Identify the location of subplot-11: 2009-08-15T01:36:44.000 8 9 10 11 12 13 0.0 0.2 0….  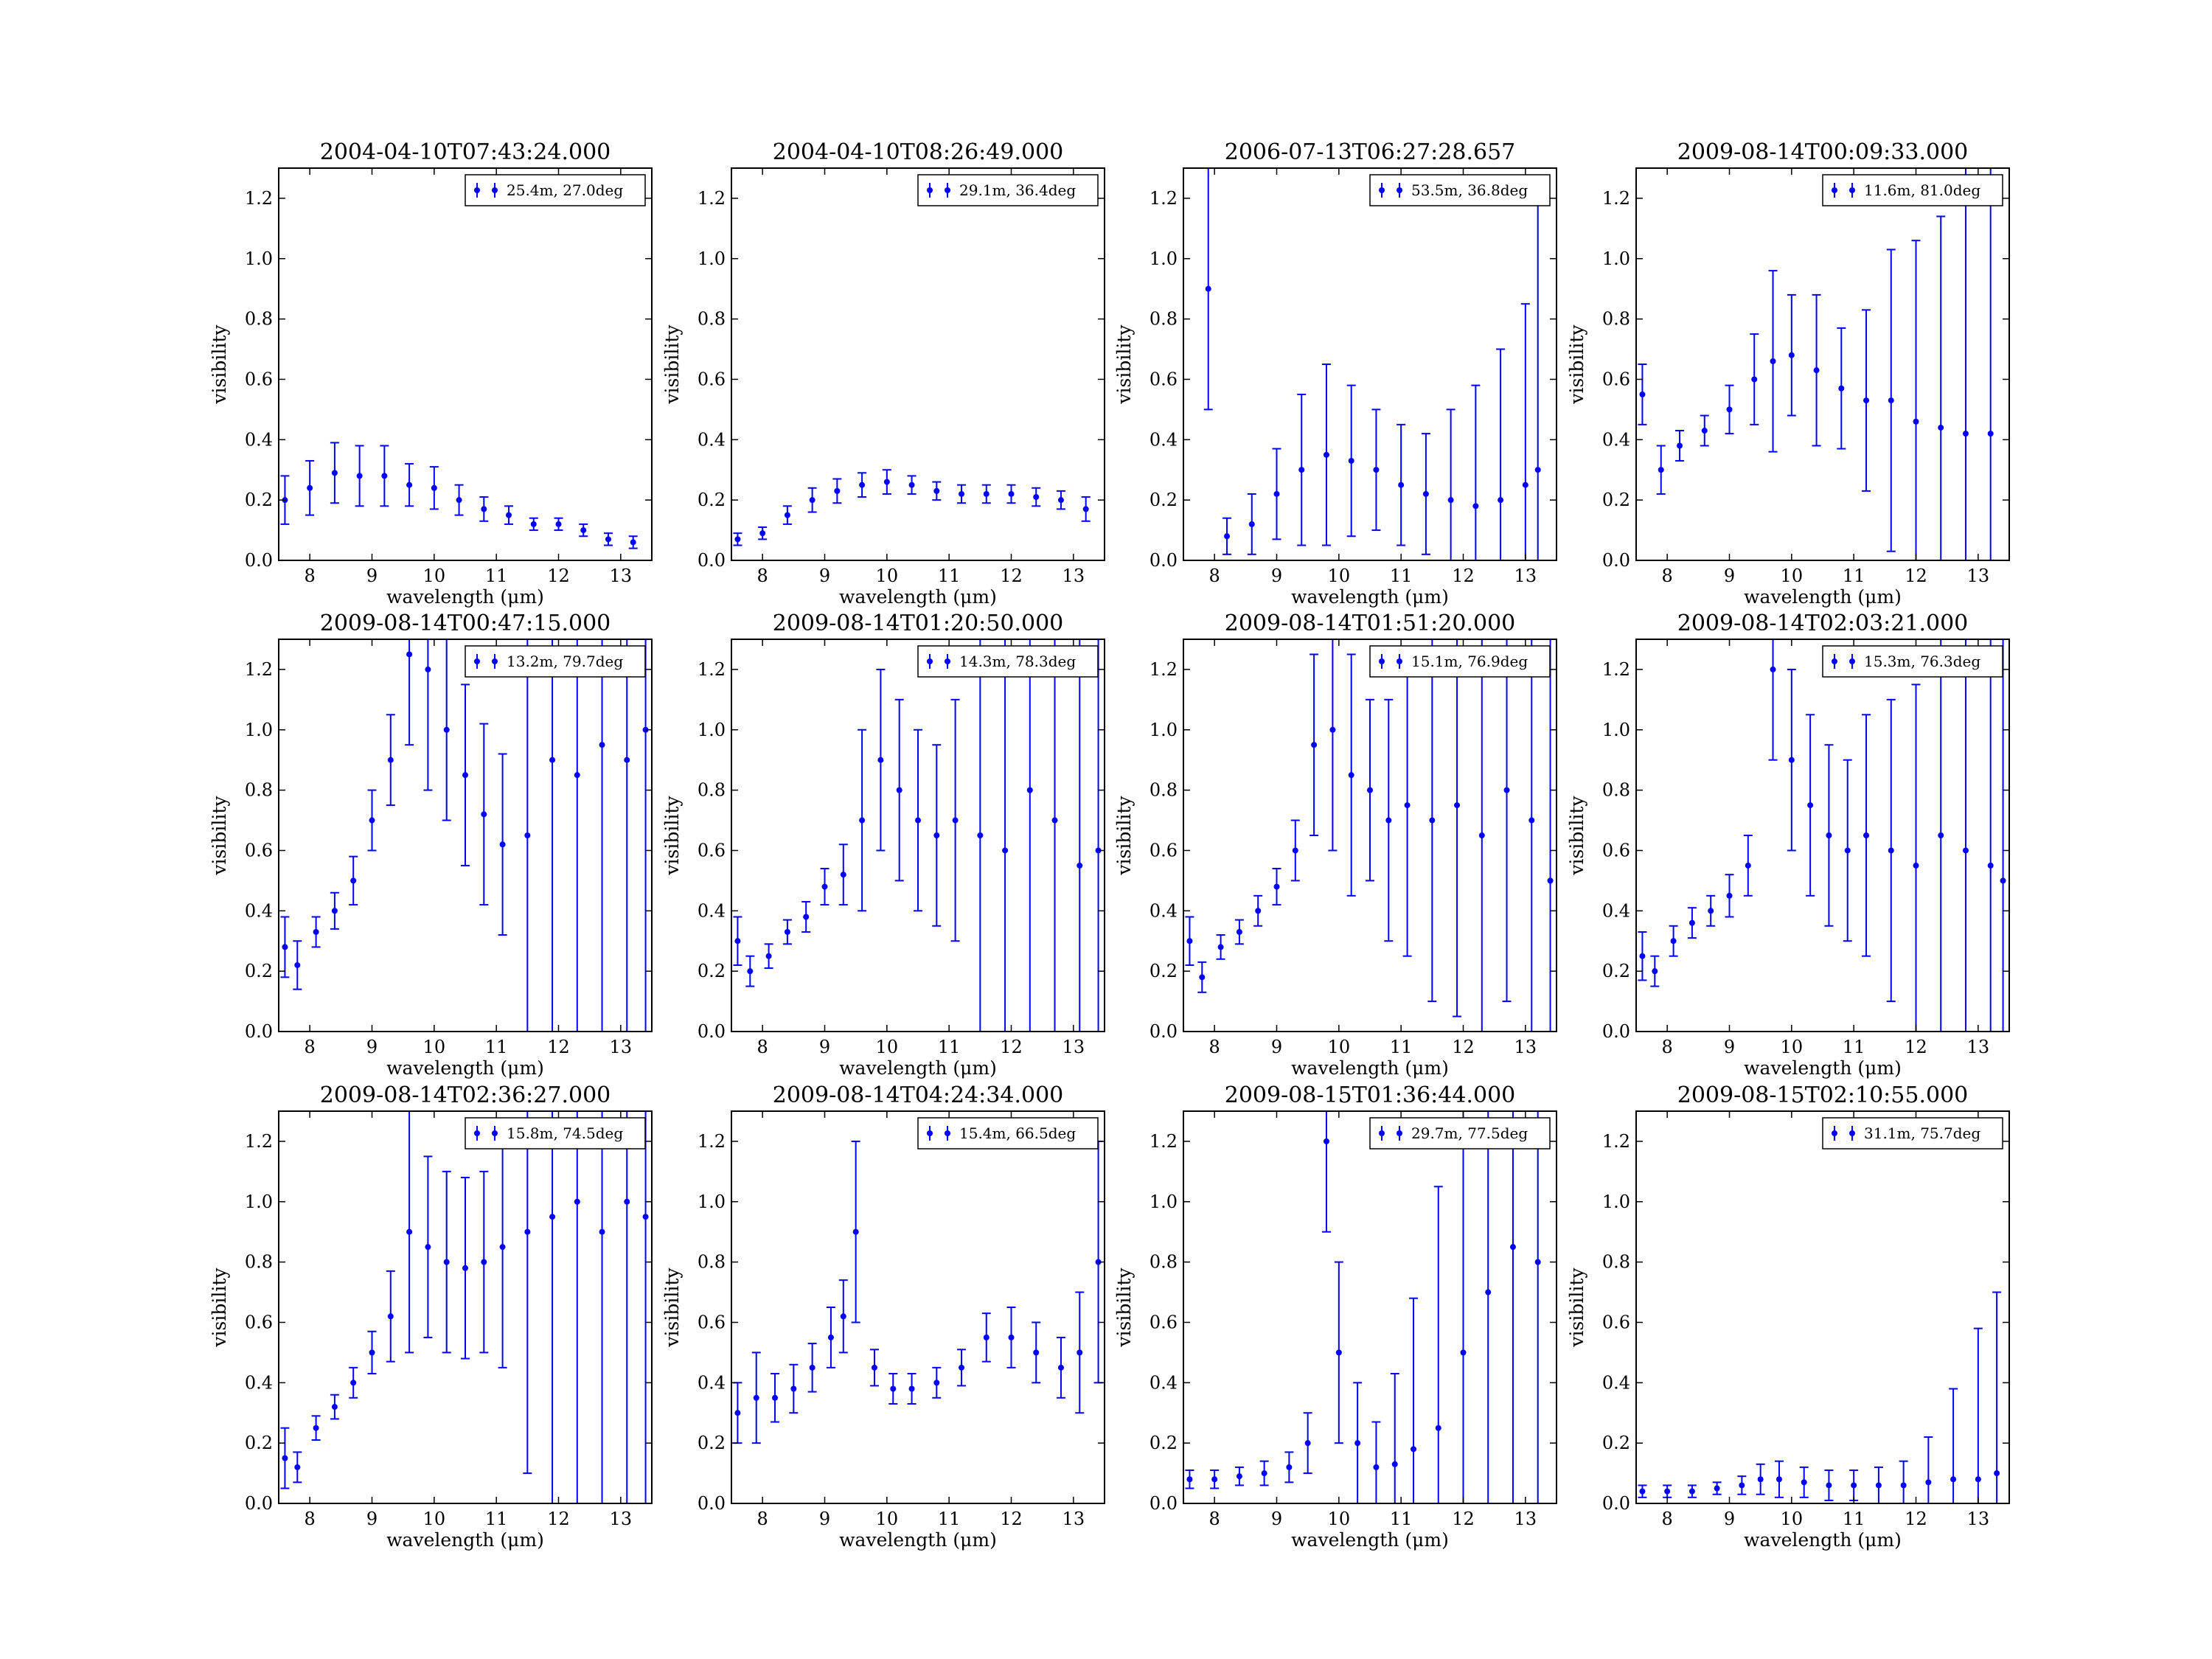
(1335, 1316).